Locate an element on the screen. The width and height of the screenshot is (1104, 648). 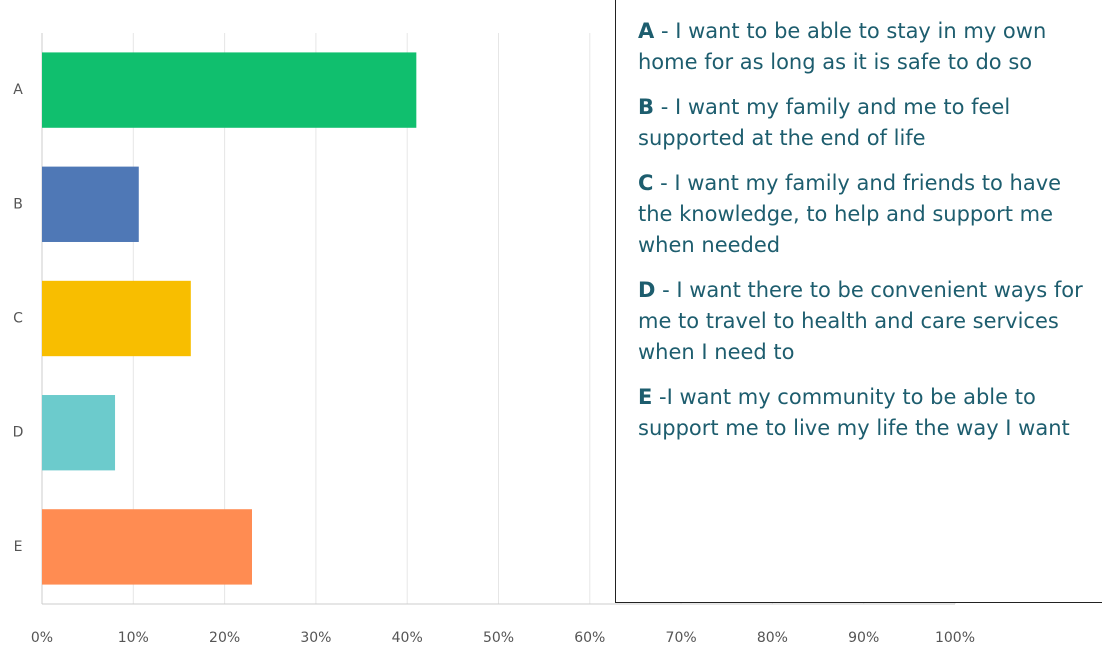
y-tick-label: A is located at coordinates (18, 90).